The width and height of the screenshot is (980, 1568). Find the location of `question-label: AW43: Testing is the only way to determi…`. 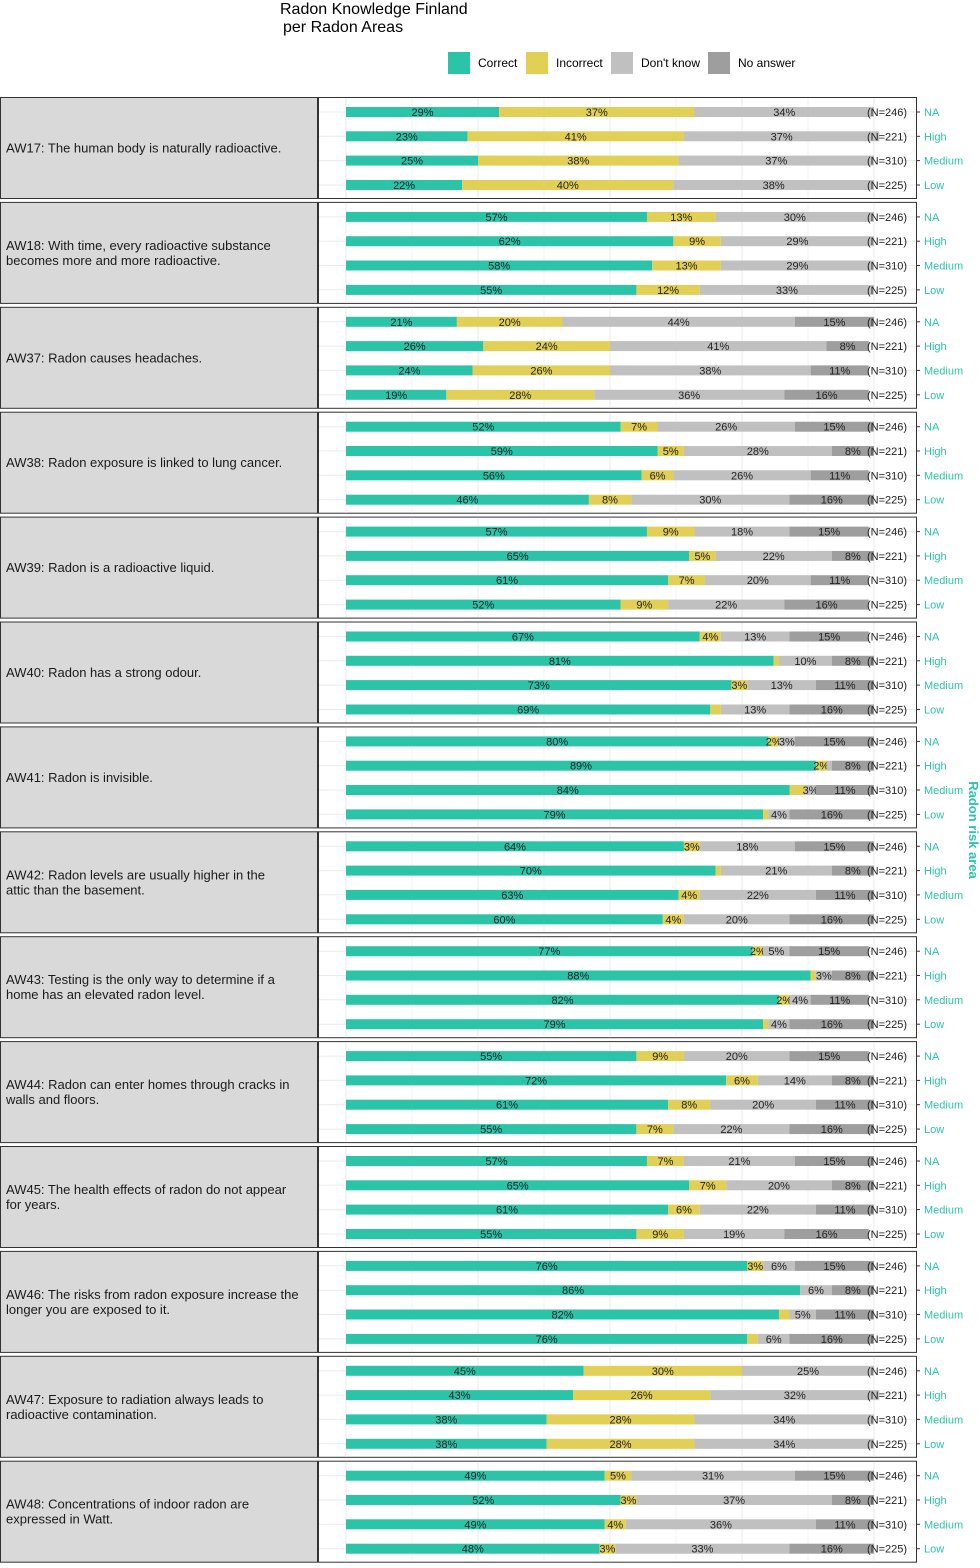

question-label: AW43: Testing is the only way to determi… is located at coordinates (141, 979).